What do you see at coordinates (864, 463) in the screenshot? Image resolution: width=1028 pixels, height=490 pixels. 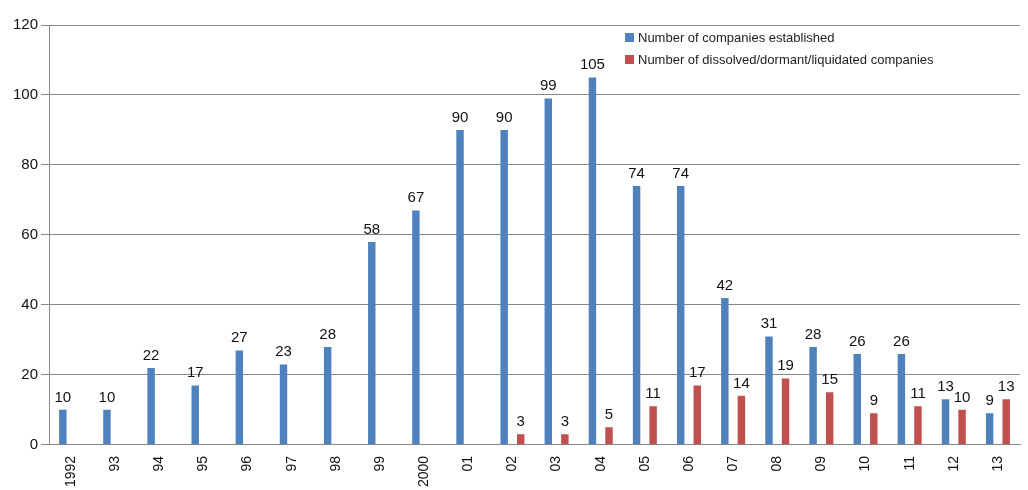 I see `x-tick-label: 10` at bounding box center [864, 463].